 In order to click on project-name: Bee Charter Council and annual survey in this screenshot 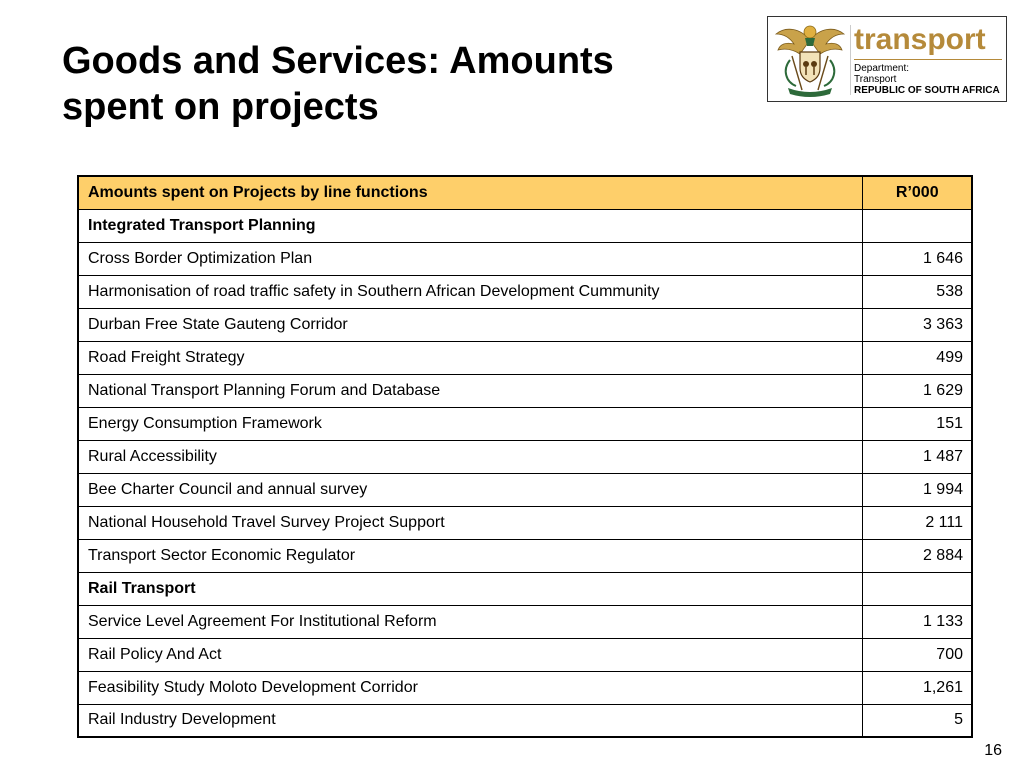, I will do `click(470, 489)`.